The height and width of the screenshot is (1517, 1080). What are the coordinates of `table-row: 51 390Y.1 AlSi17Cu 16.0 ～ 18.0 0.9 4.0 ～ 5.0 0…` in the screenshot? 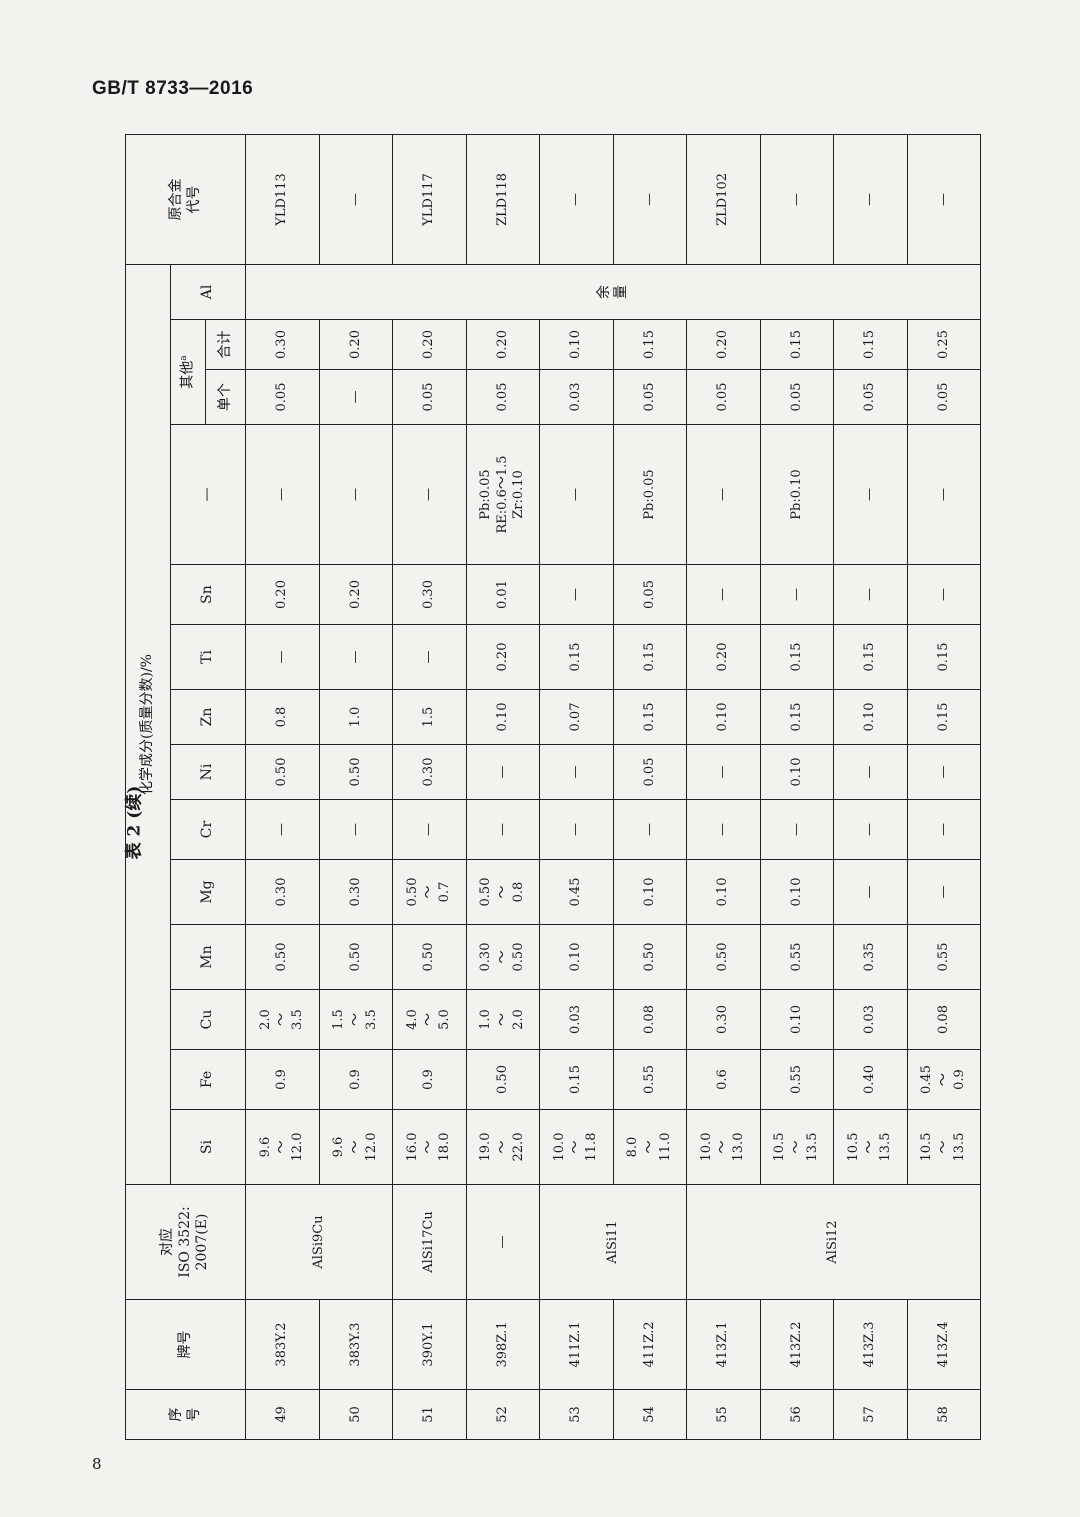 It's located at (429, 787).